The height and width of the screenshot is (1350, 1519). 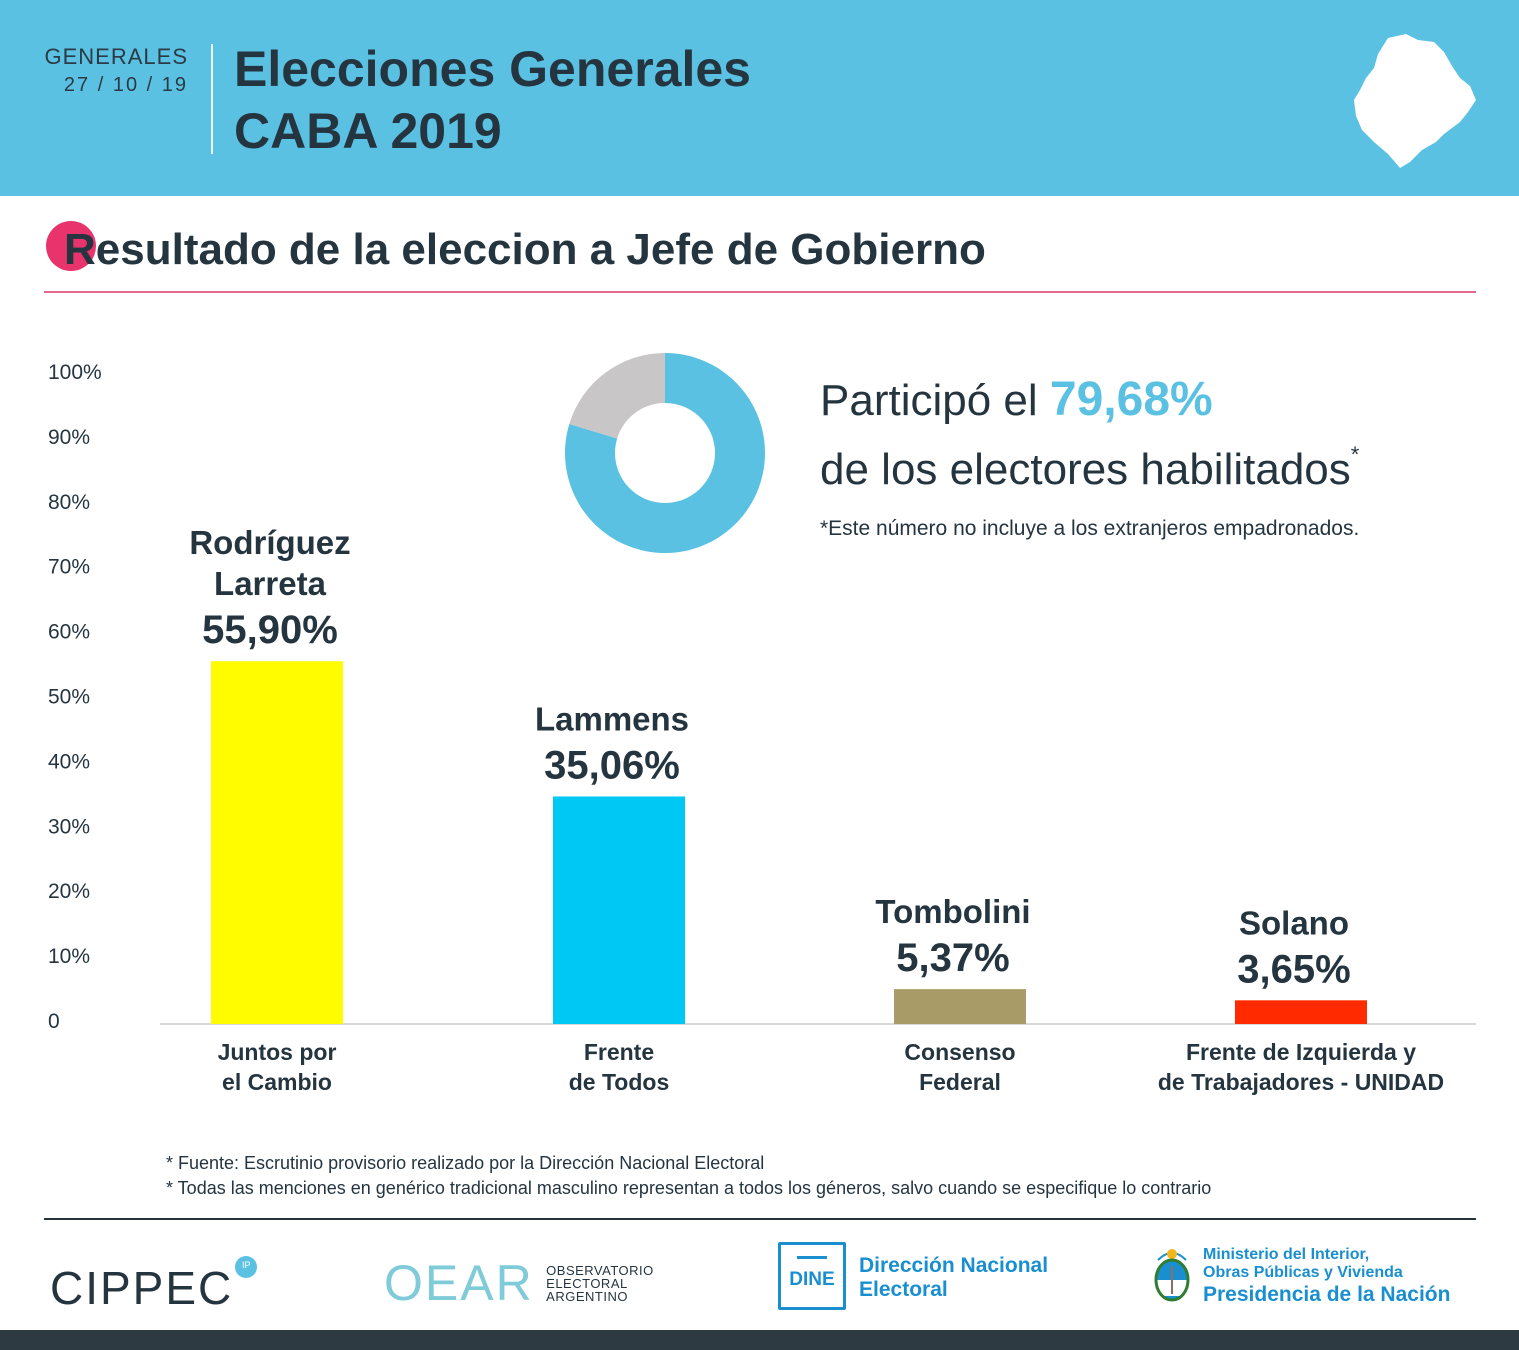 What do you see at coordinates (69, 761) in the screenshot?
I see `y-tick-label: 40%` at bounding box center [69, 761].